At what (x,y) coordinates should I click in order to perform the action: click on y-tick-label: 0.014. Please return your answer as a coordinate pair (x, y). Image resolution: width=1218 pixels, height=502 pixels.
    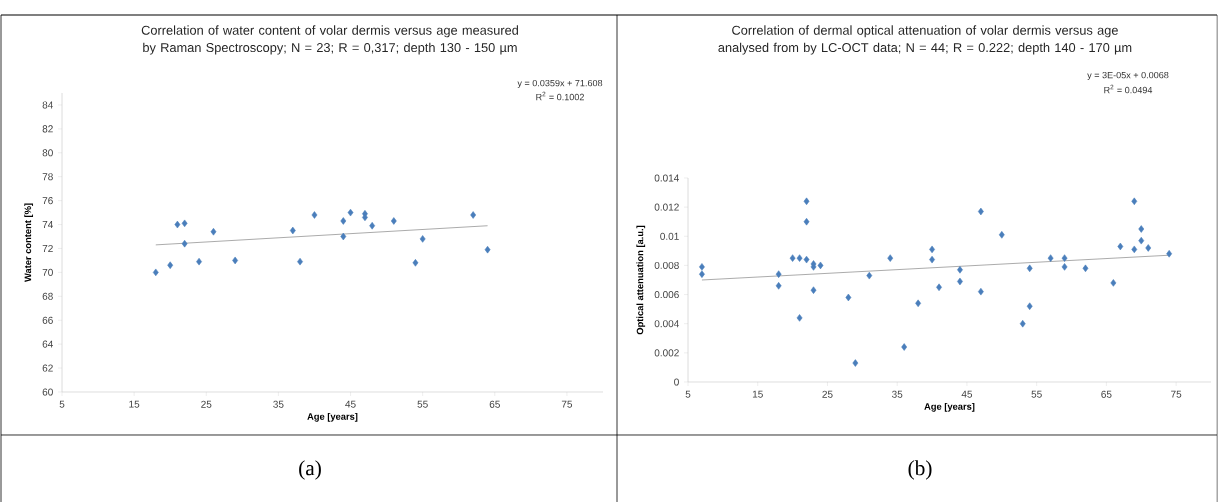
    Looking at the image, I should click on (666, 178).